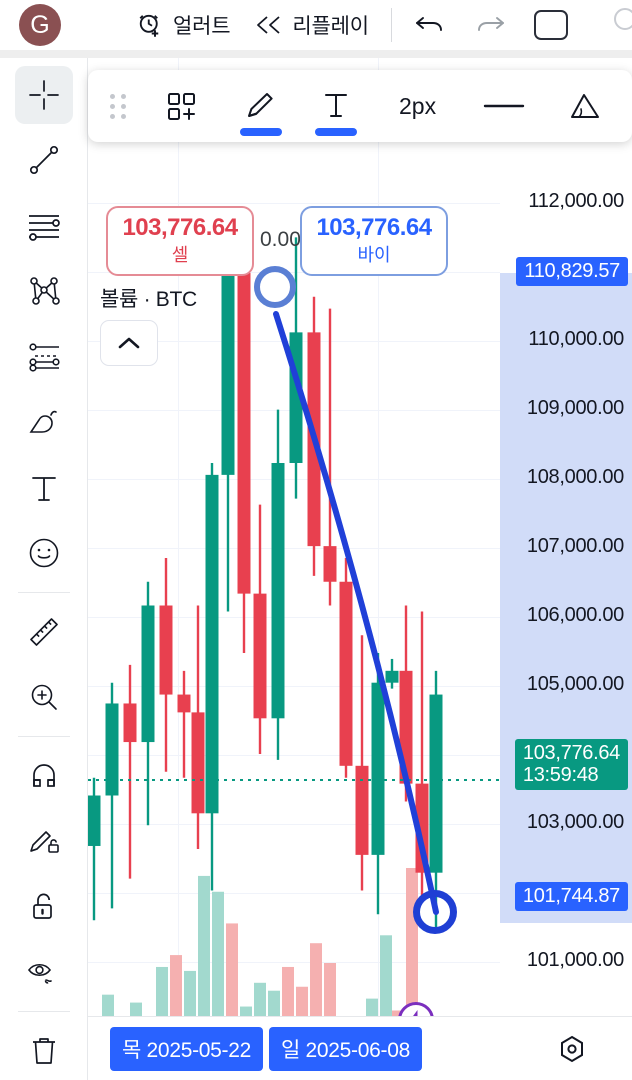 The height and width of the screenshot is (1080, 632). What do you see at coordinates (180, 227) in the screenshot?
I see `sell-price: 103,776.64` at bounding box center [180, 227].